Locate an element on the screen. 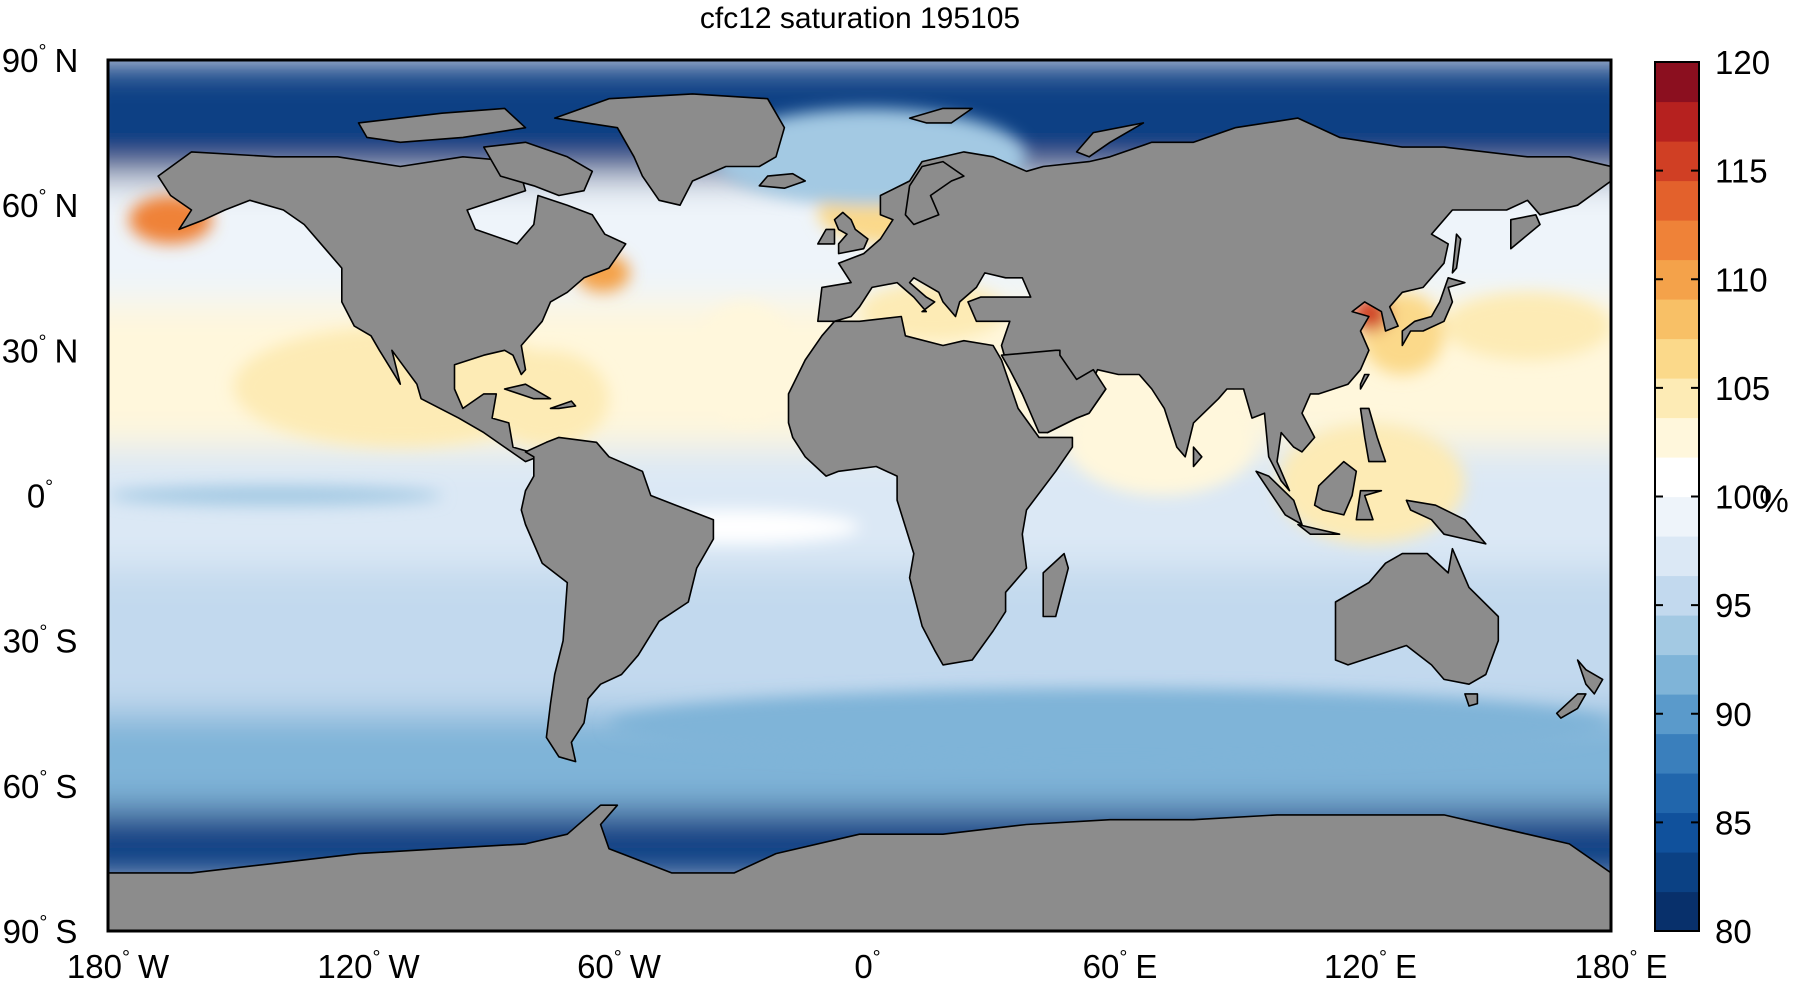 This screenshot has height=984, width=1808. land-arabia-sinai is located at coordinates (1053, 391).